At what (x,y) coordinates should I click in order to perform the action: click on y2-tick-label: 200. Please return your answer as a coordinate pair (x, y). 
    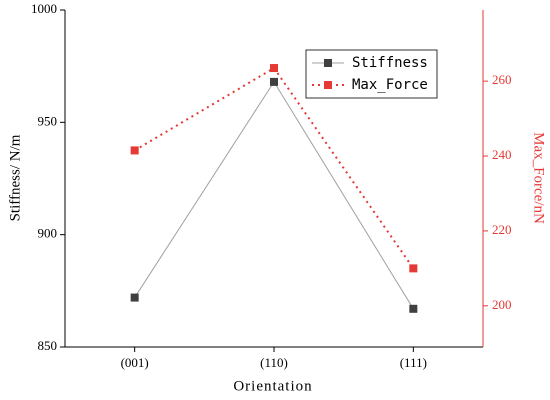
    Looking at the image, I should click on (502, 304).